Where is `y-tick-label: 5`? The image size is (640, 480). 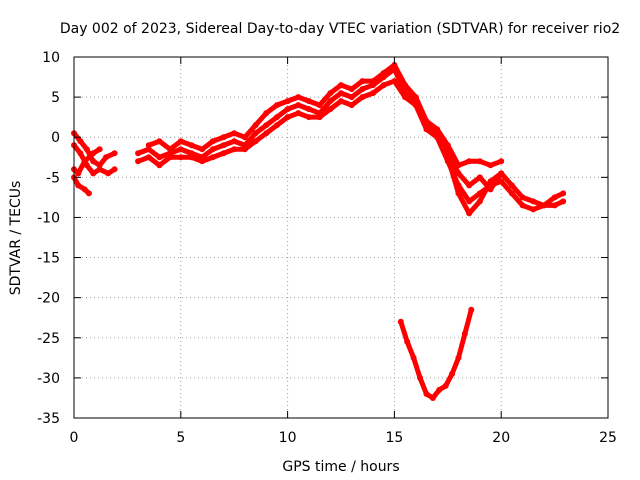 y-tick-label: 5 is located at coordinates (55, 98).